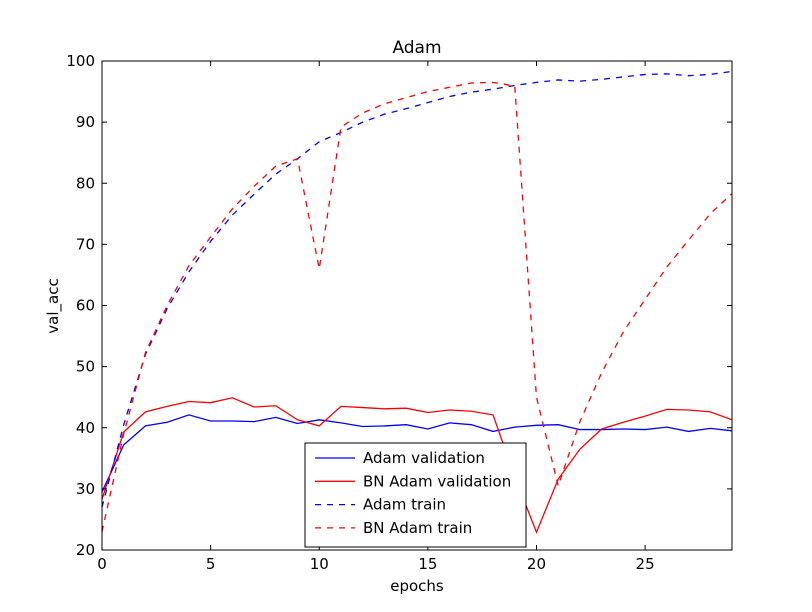 The image size is (812, 612). Describe the element at coordinates (417, 586) in the screenshot. I see `x-axis-label: epochs` at that location.